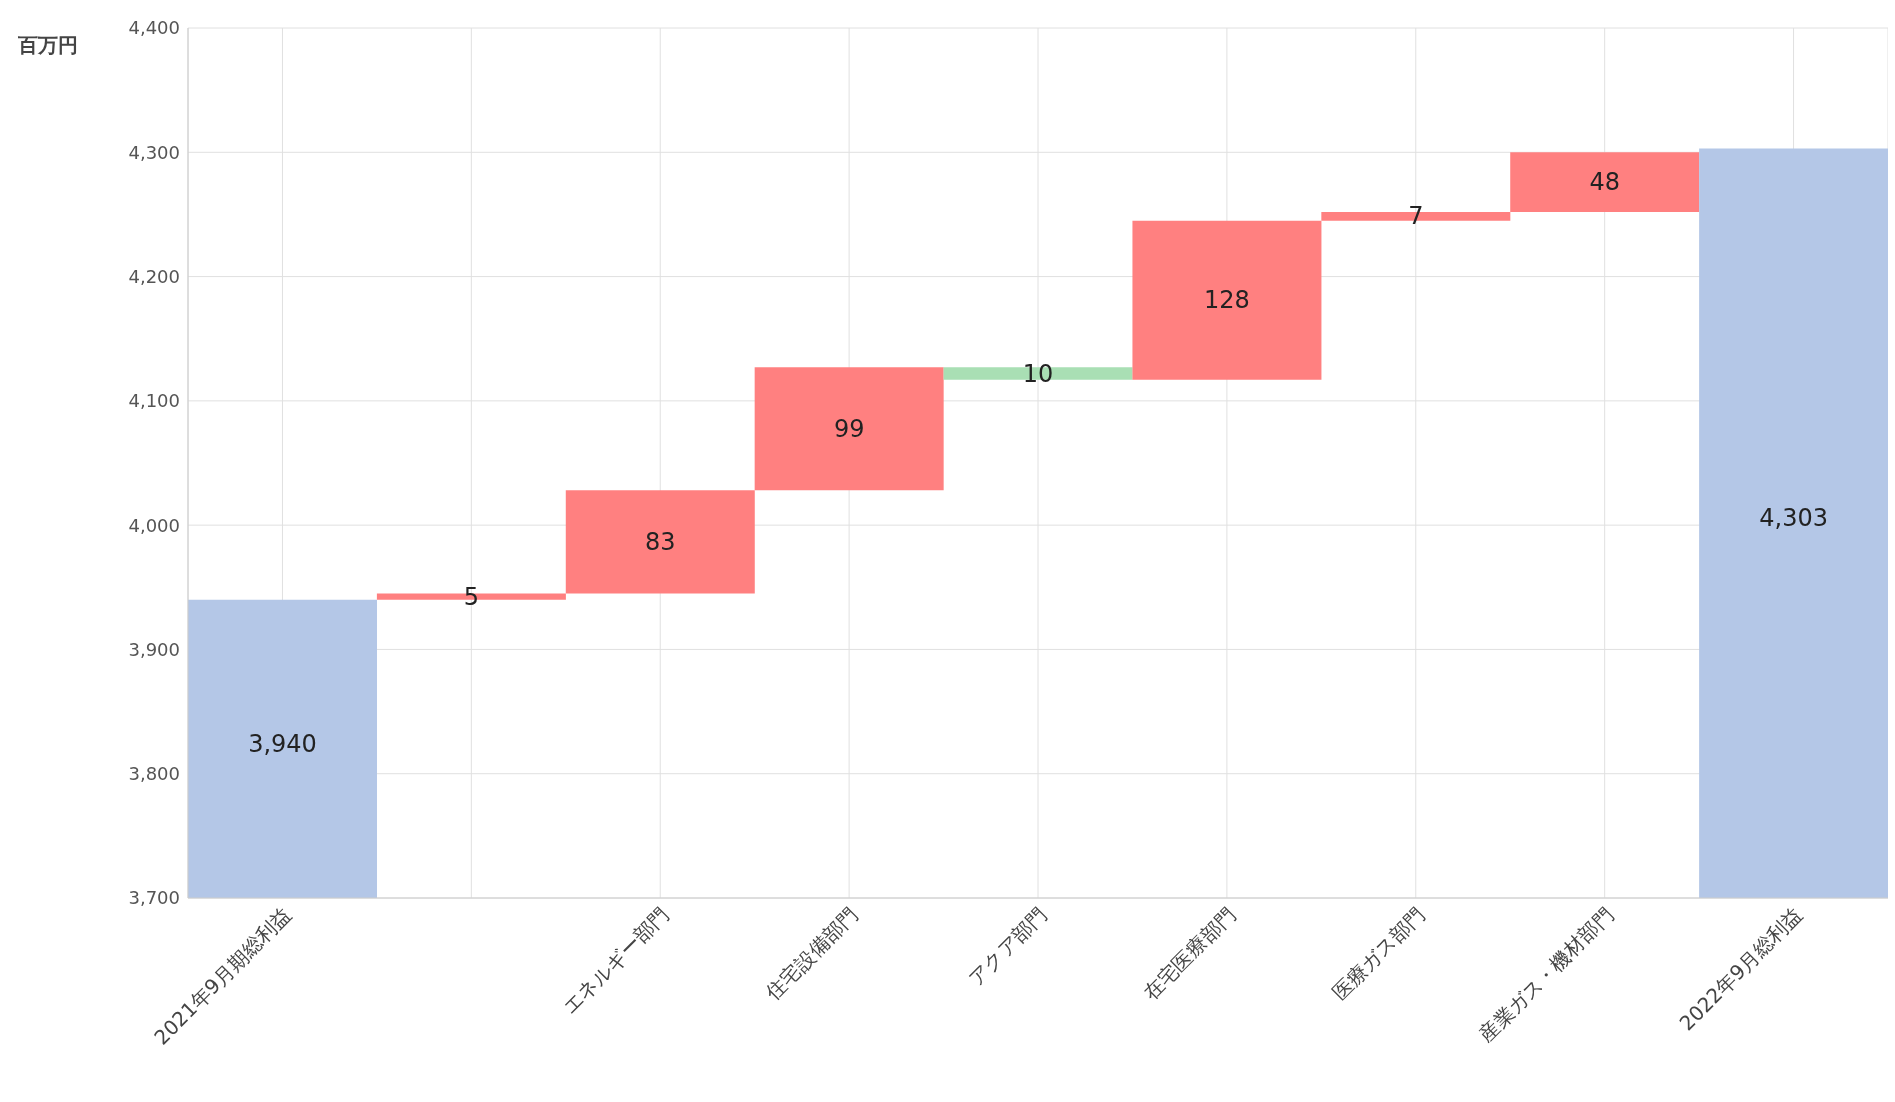 This screenshot has height=1102, width=1895. What do you see at coordinates (154, 28) in the screenshot?
I see `y-tick-label: 4,400` at bounding box center [154, 28].